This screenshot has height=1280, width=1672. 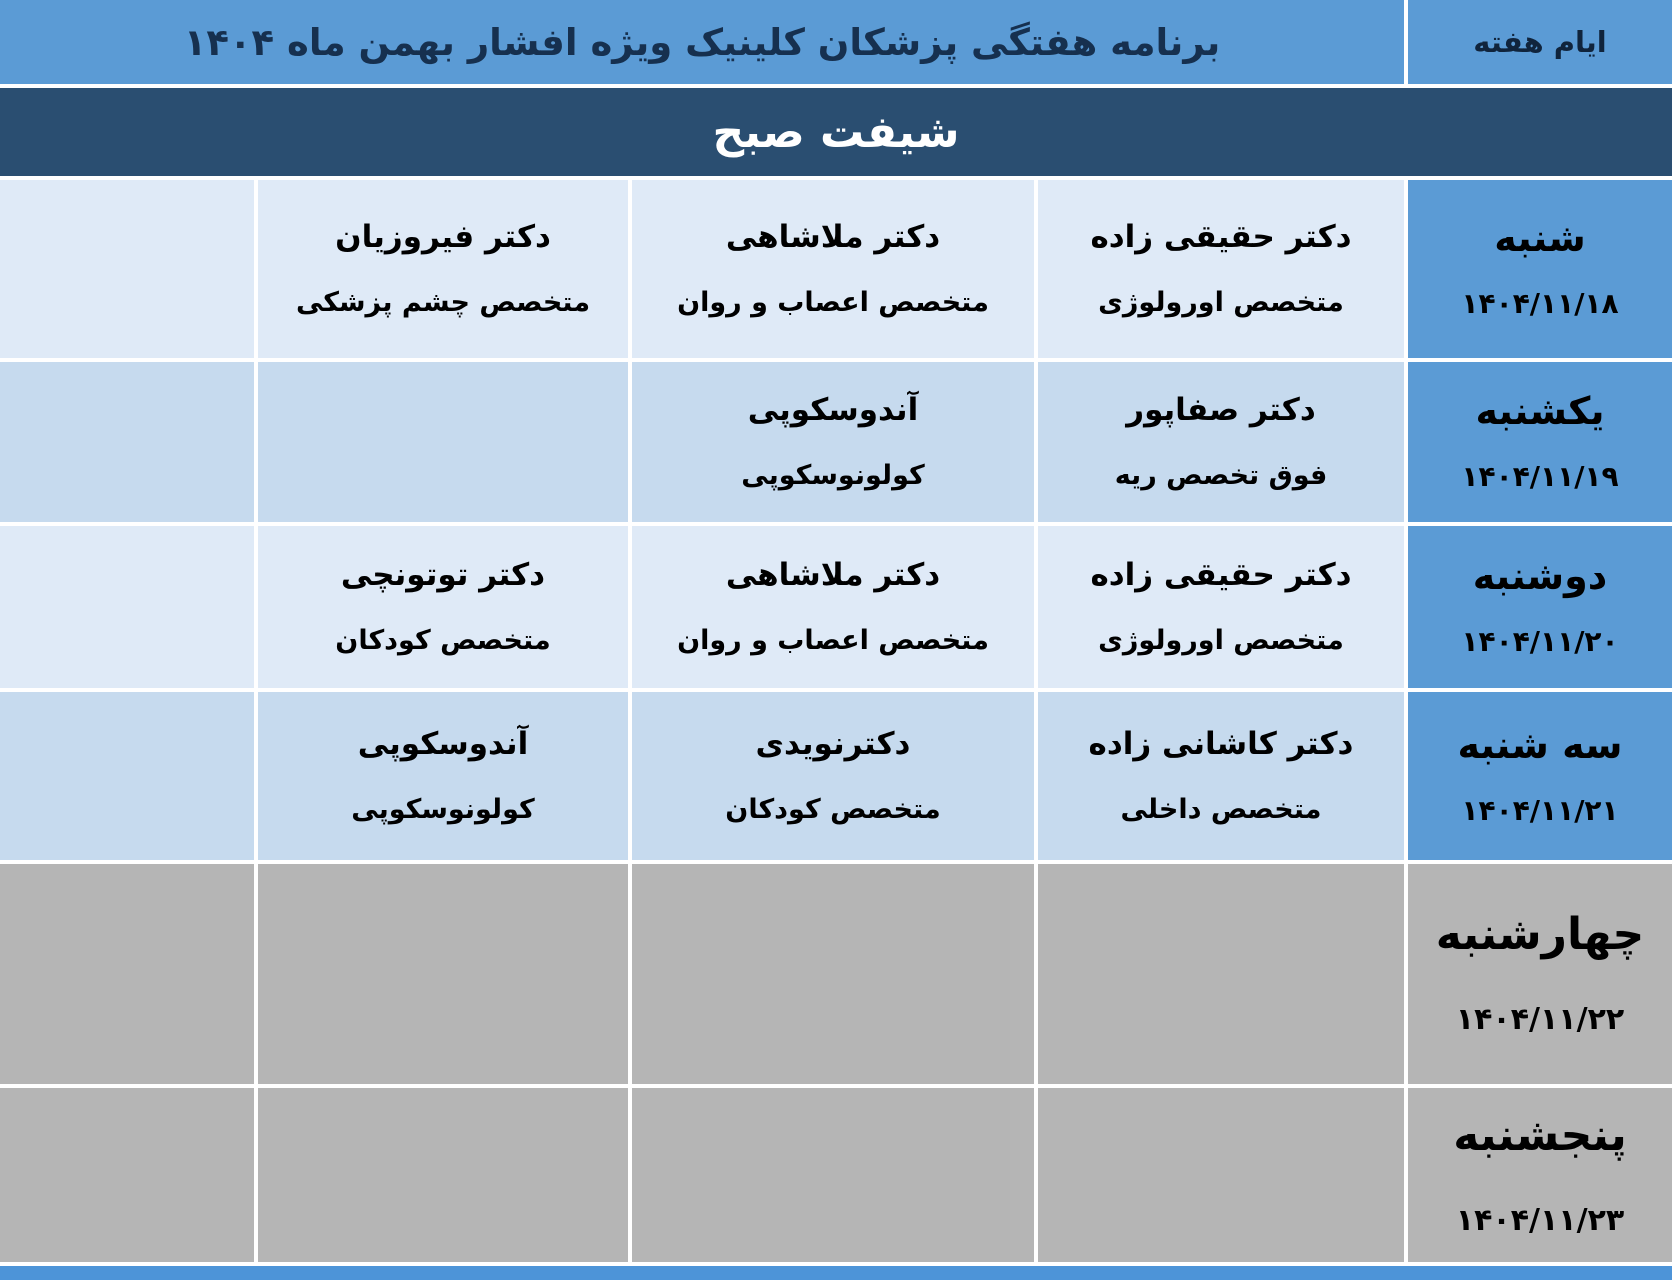 What do you see at coordinates (1540, 477) in the screenshot?
I see `day-date: ۱۴۰۴/۱۱/۱۹` at bounding box center [1540, 477].